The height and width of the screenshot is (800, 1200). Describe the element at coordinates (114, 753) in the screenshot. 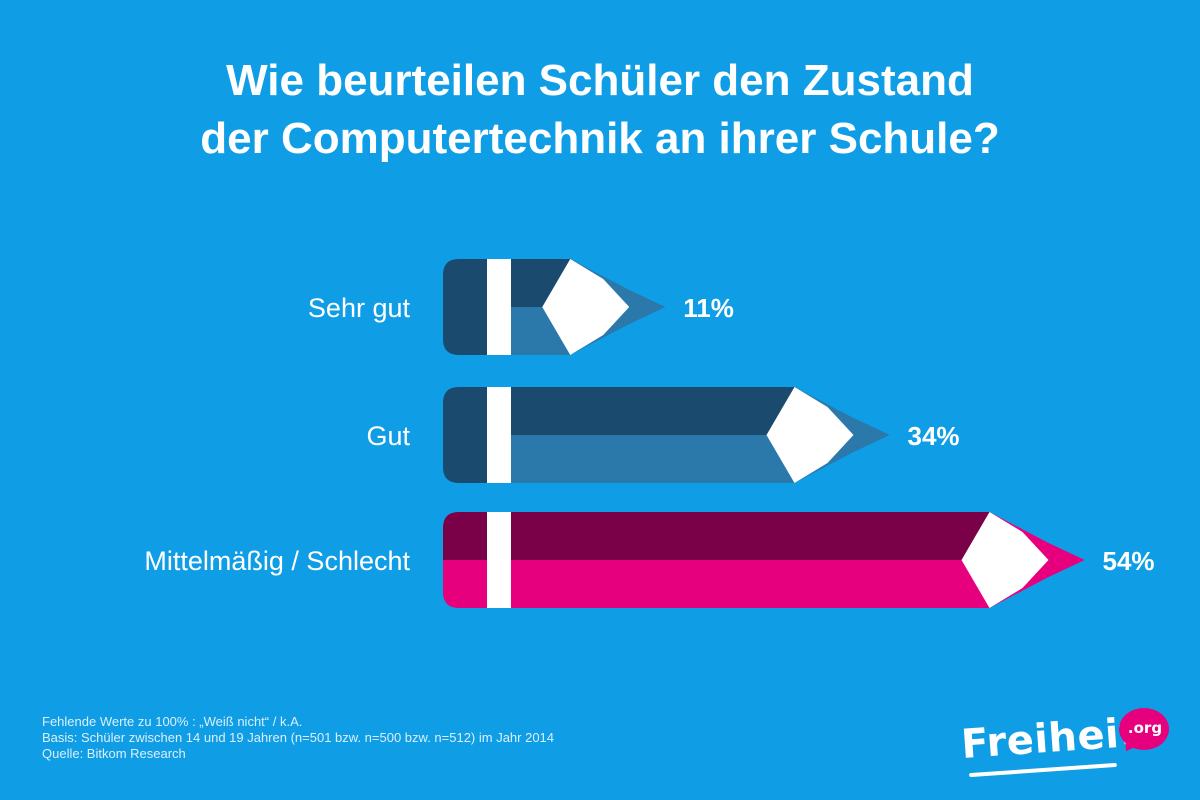

I see `footnote-source: Quelle: Bitkom Research` at that location.